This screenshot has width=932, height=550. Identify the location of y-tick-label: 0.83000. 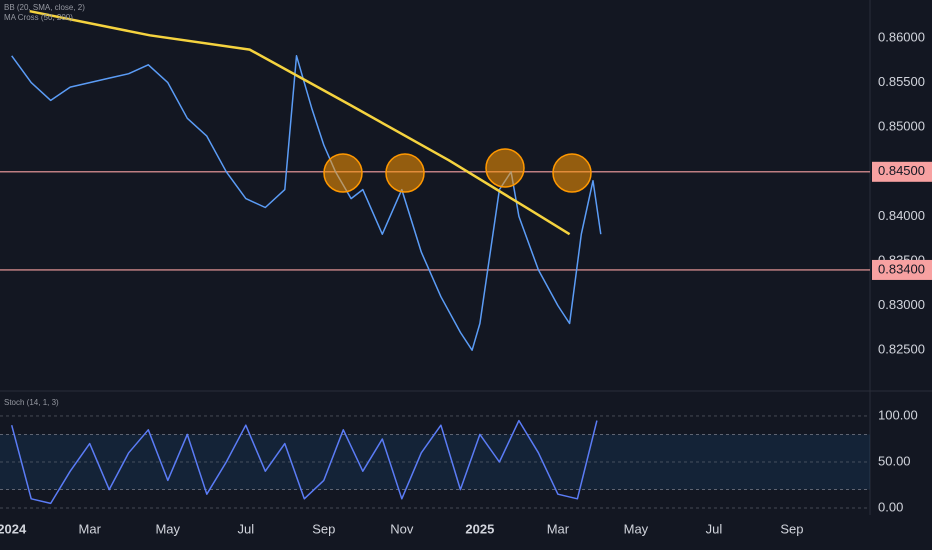
(901, 304).